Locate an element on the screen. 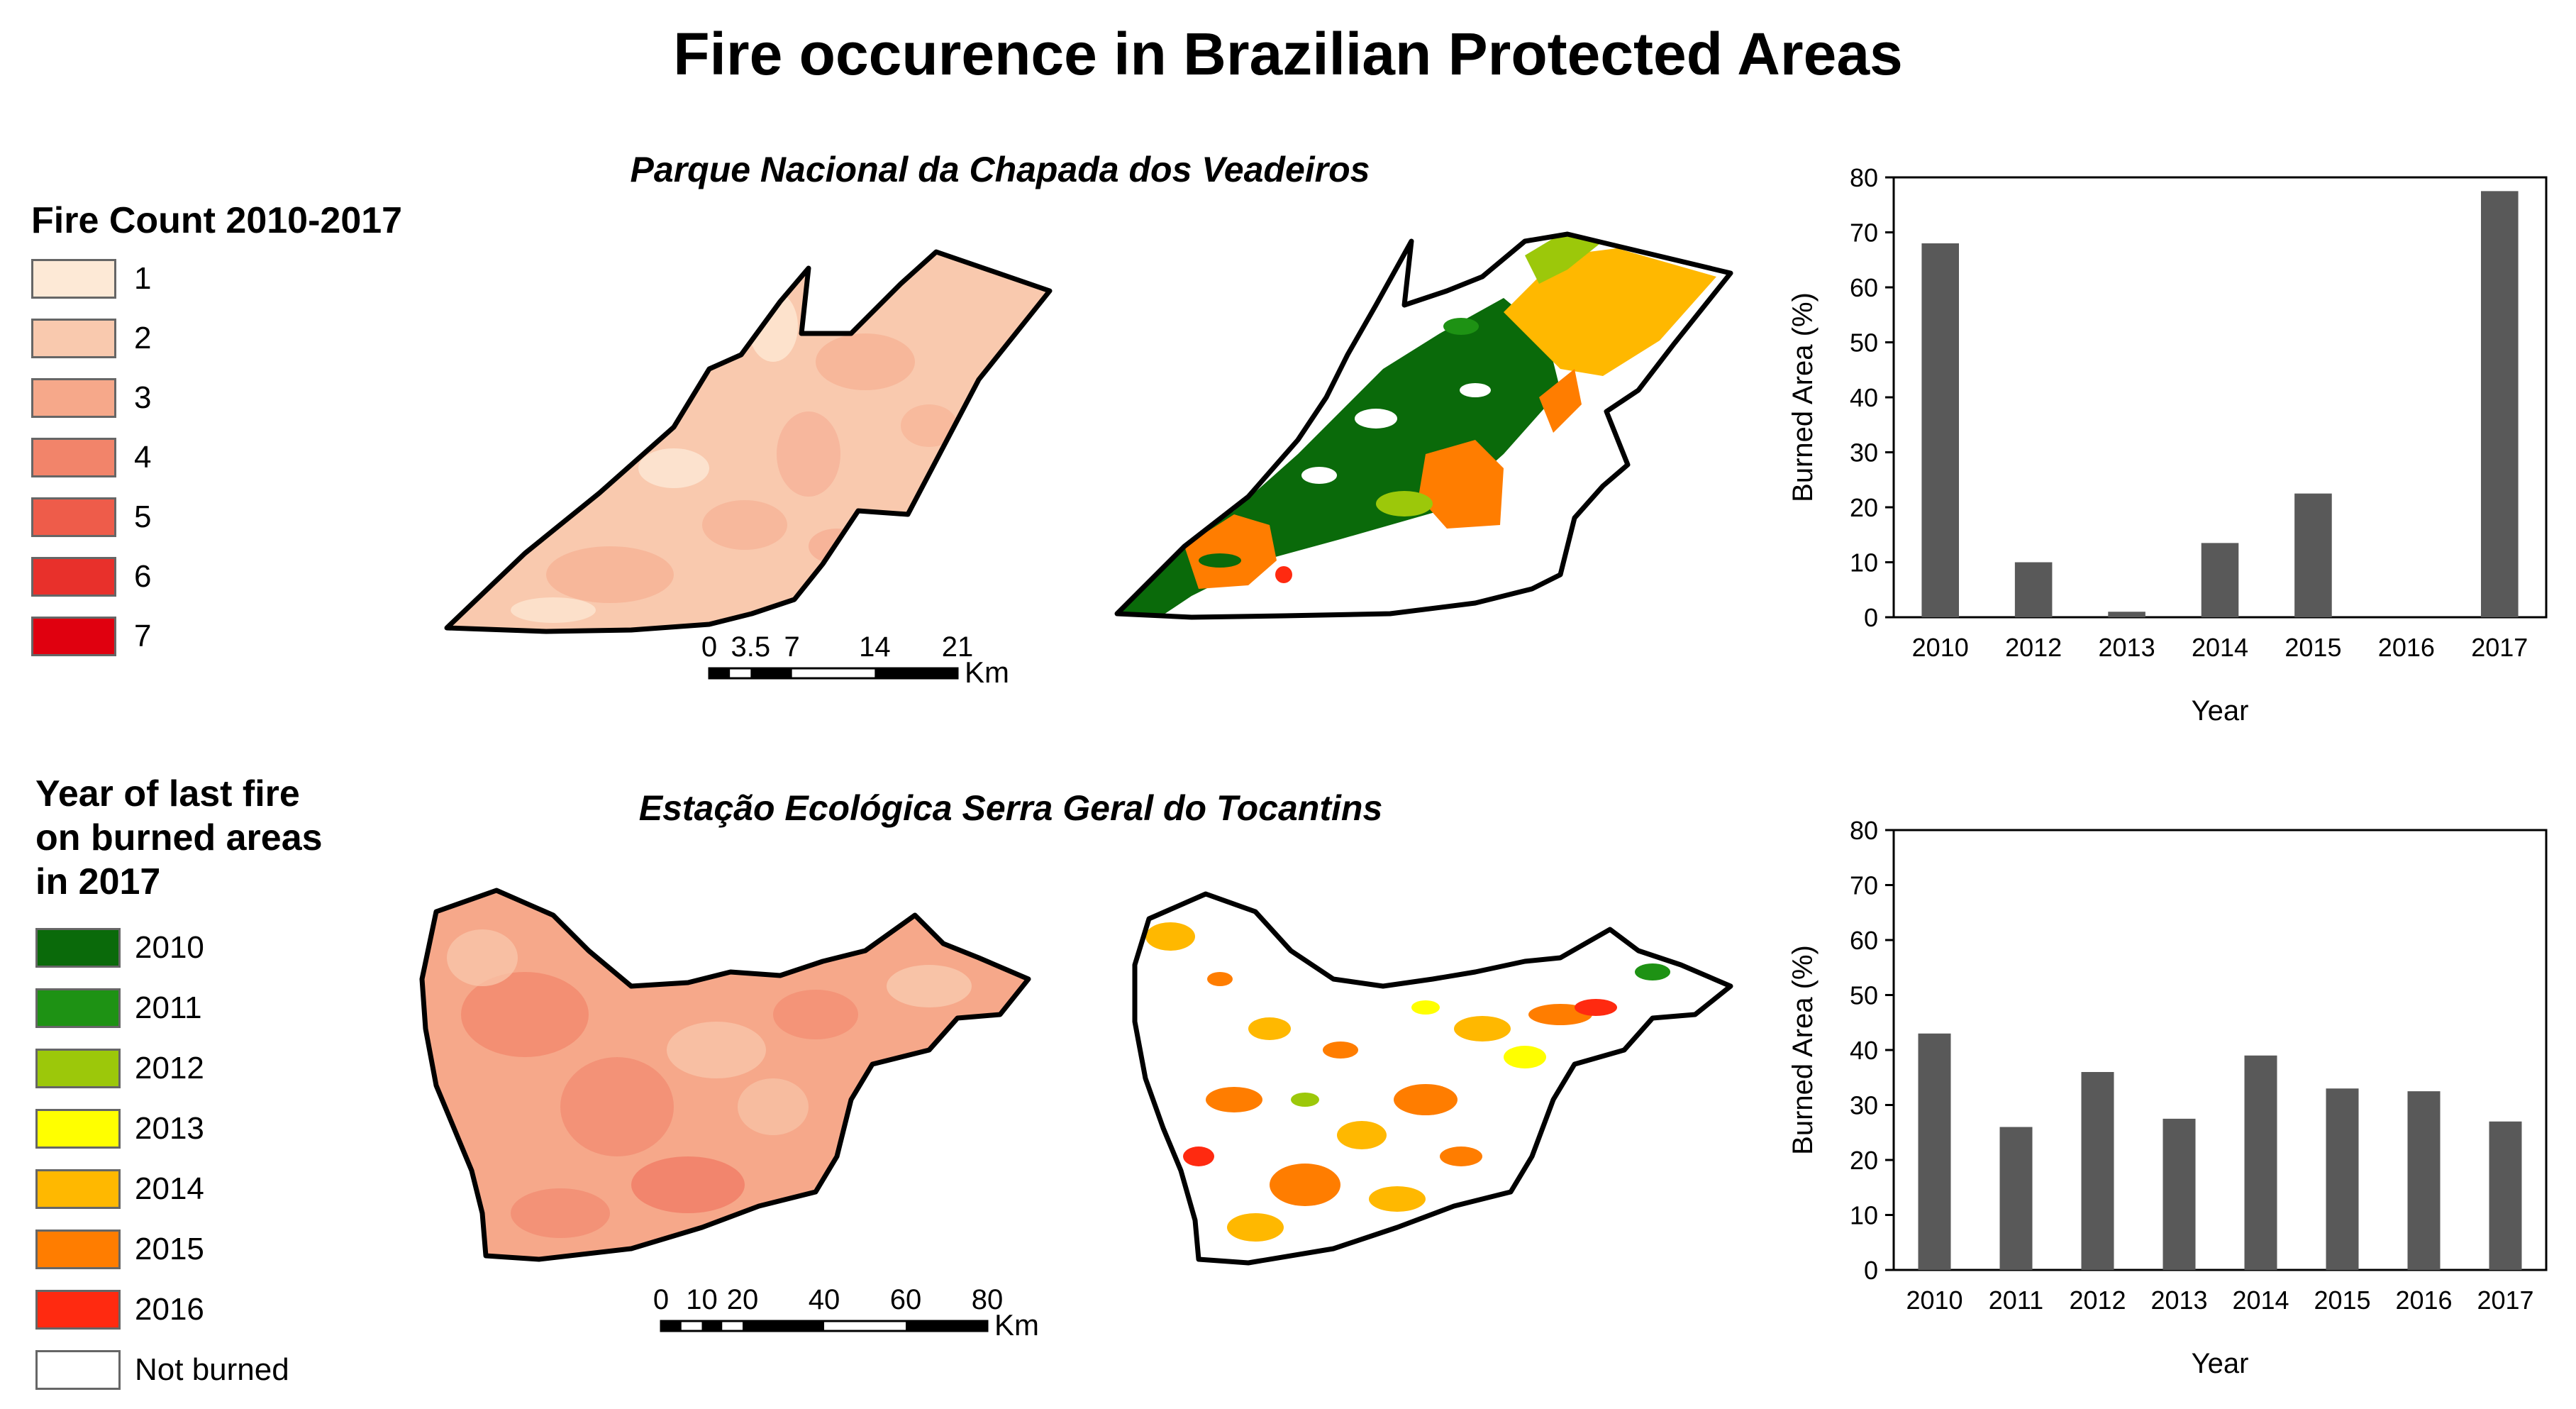 Image resolution: width=2576 pixels, height=1409 pixels. fire-count-legend-title: Fire Count 2010-2017 is located at coordinates (217, 220).